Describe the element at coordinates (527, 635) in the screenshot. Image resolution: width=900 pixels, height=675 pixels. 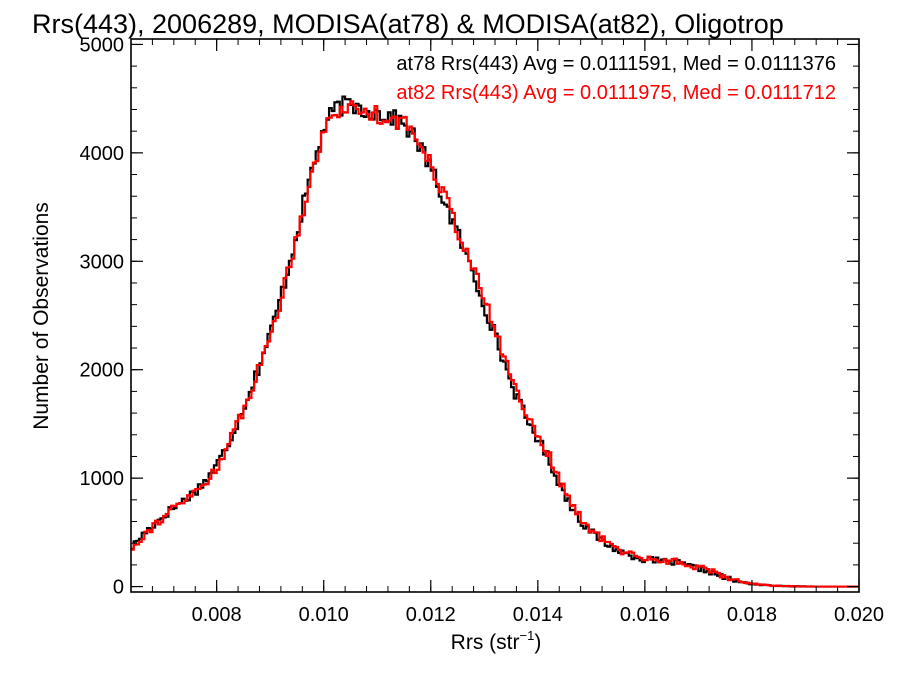
I see `x-axis-label-superscript: −1` at that location.